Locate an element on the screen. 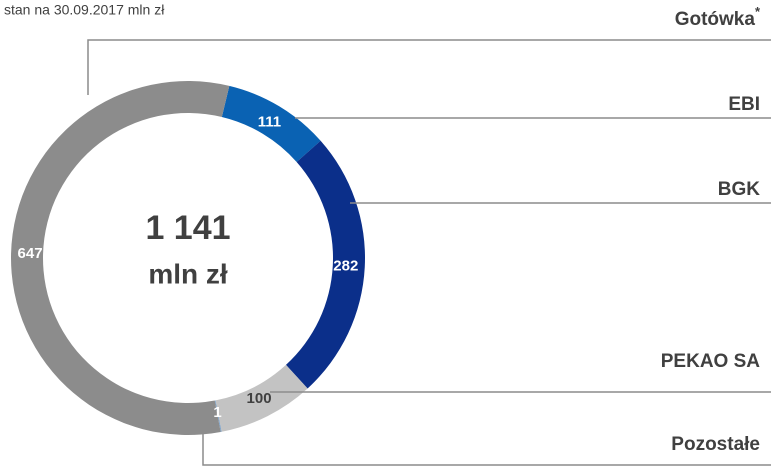 This screenshot has height=471, width=771. center-total: 1 141 is located at coordinates (187, 228).